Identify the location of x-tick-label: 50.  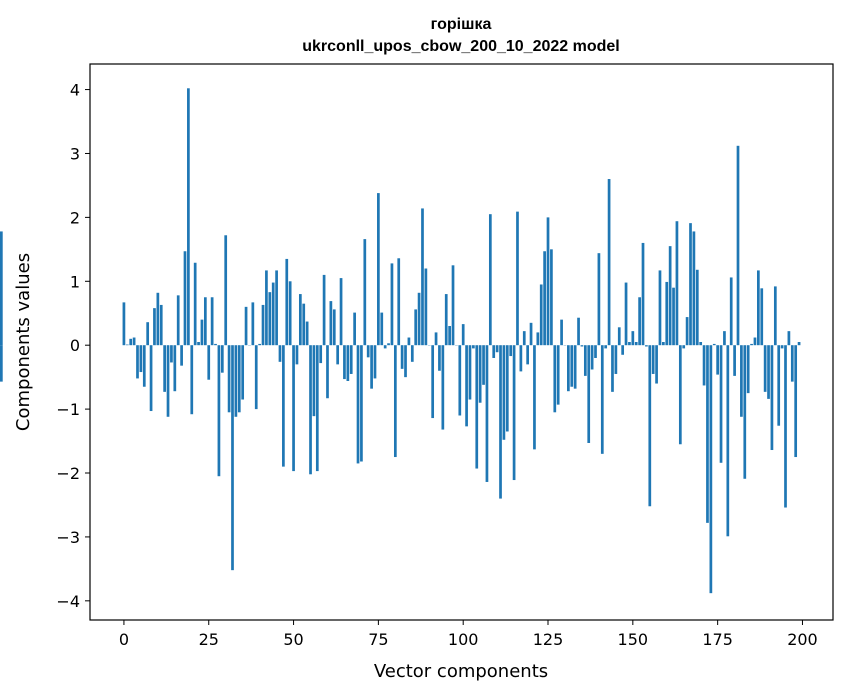
(293, 639).